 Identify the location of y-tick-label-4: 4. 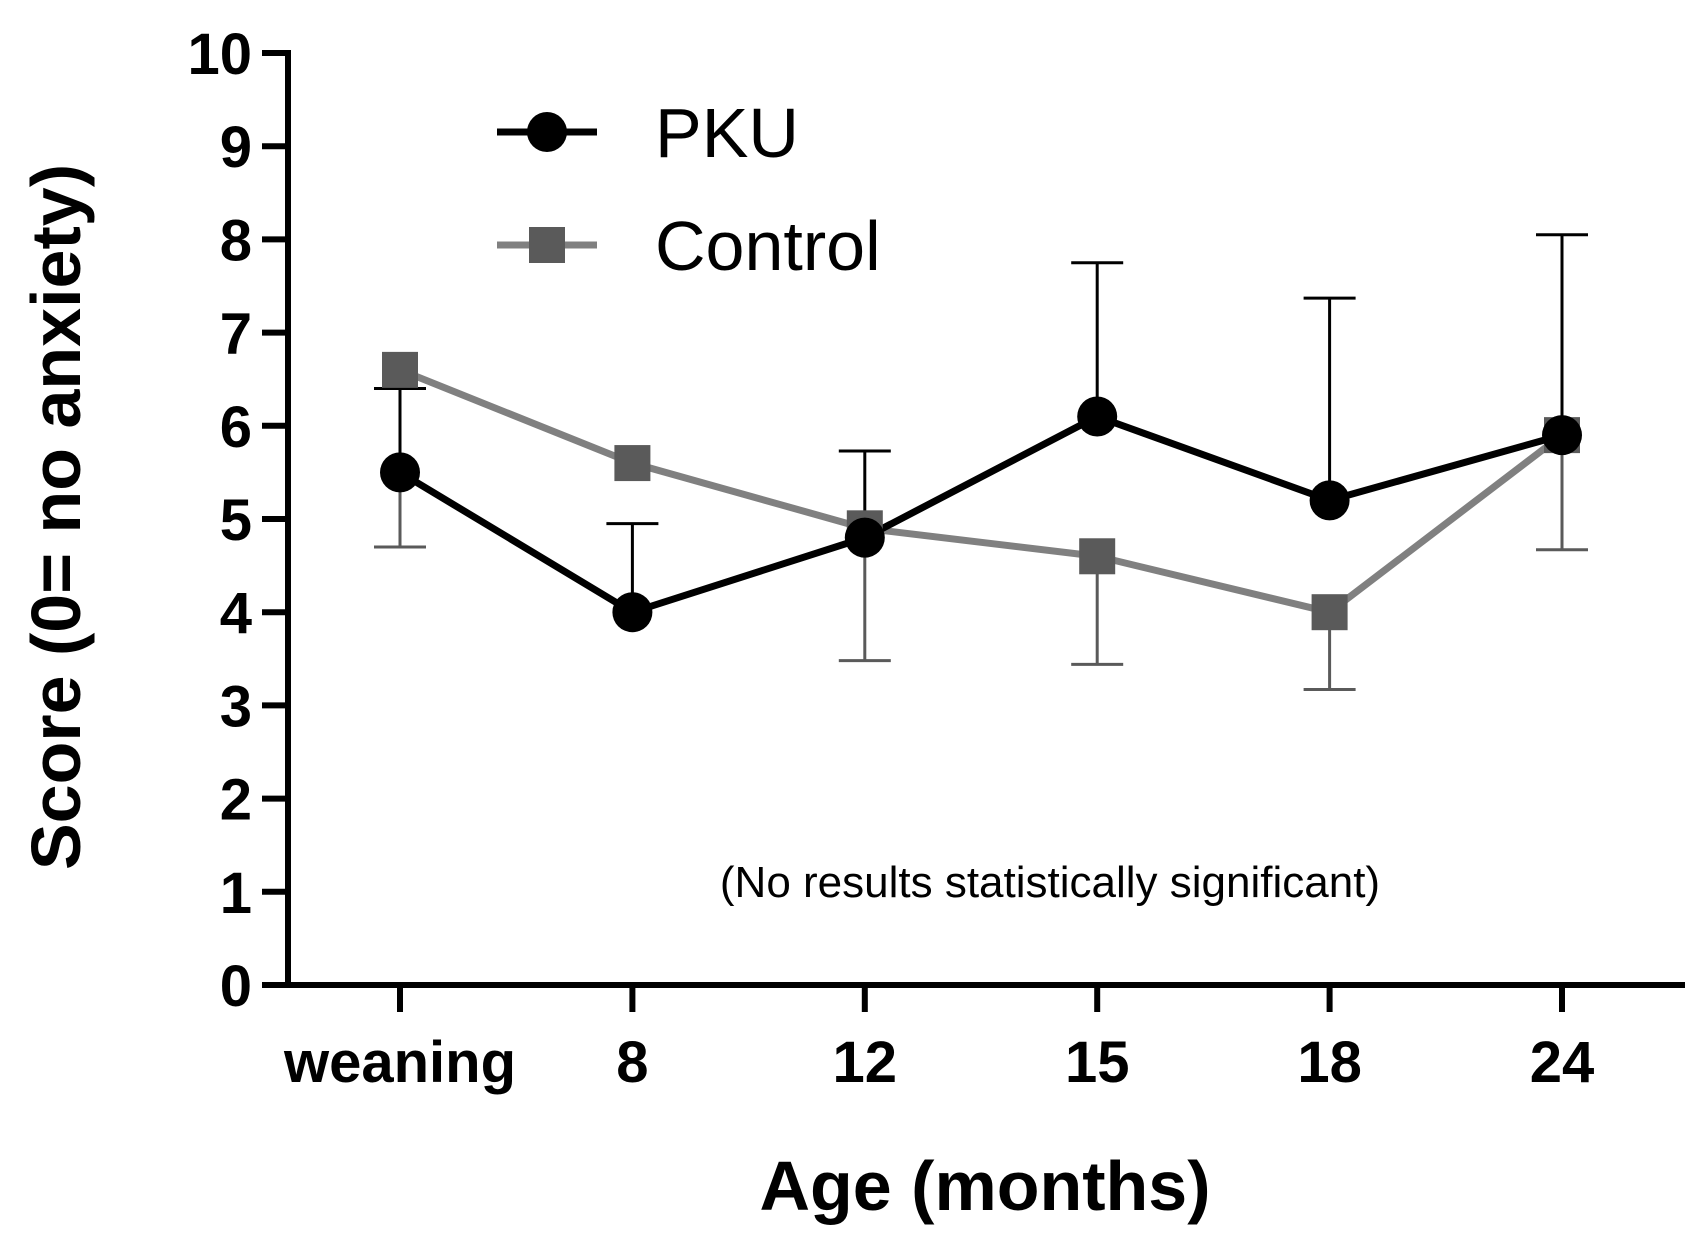
(236, 613).